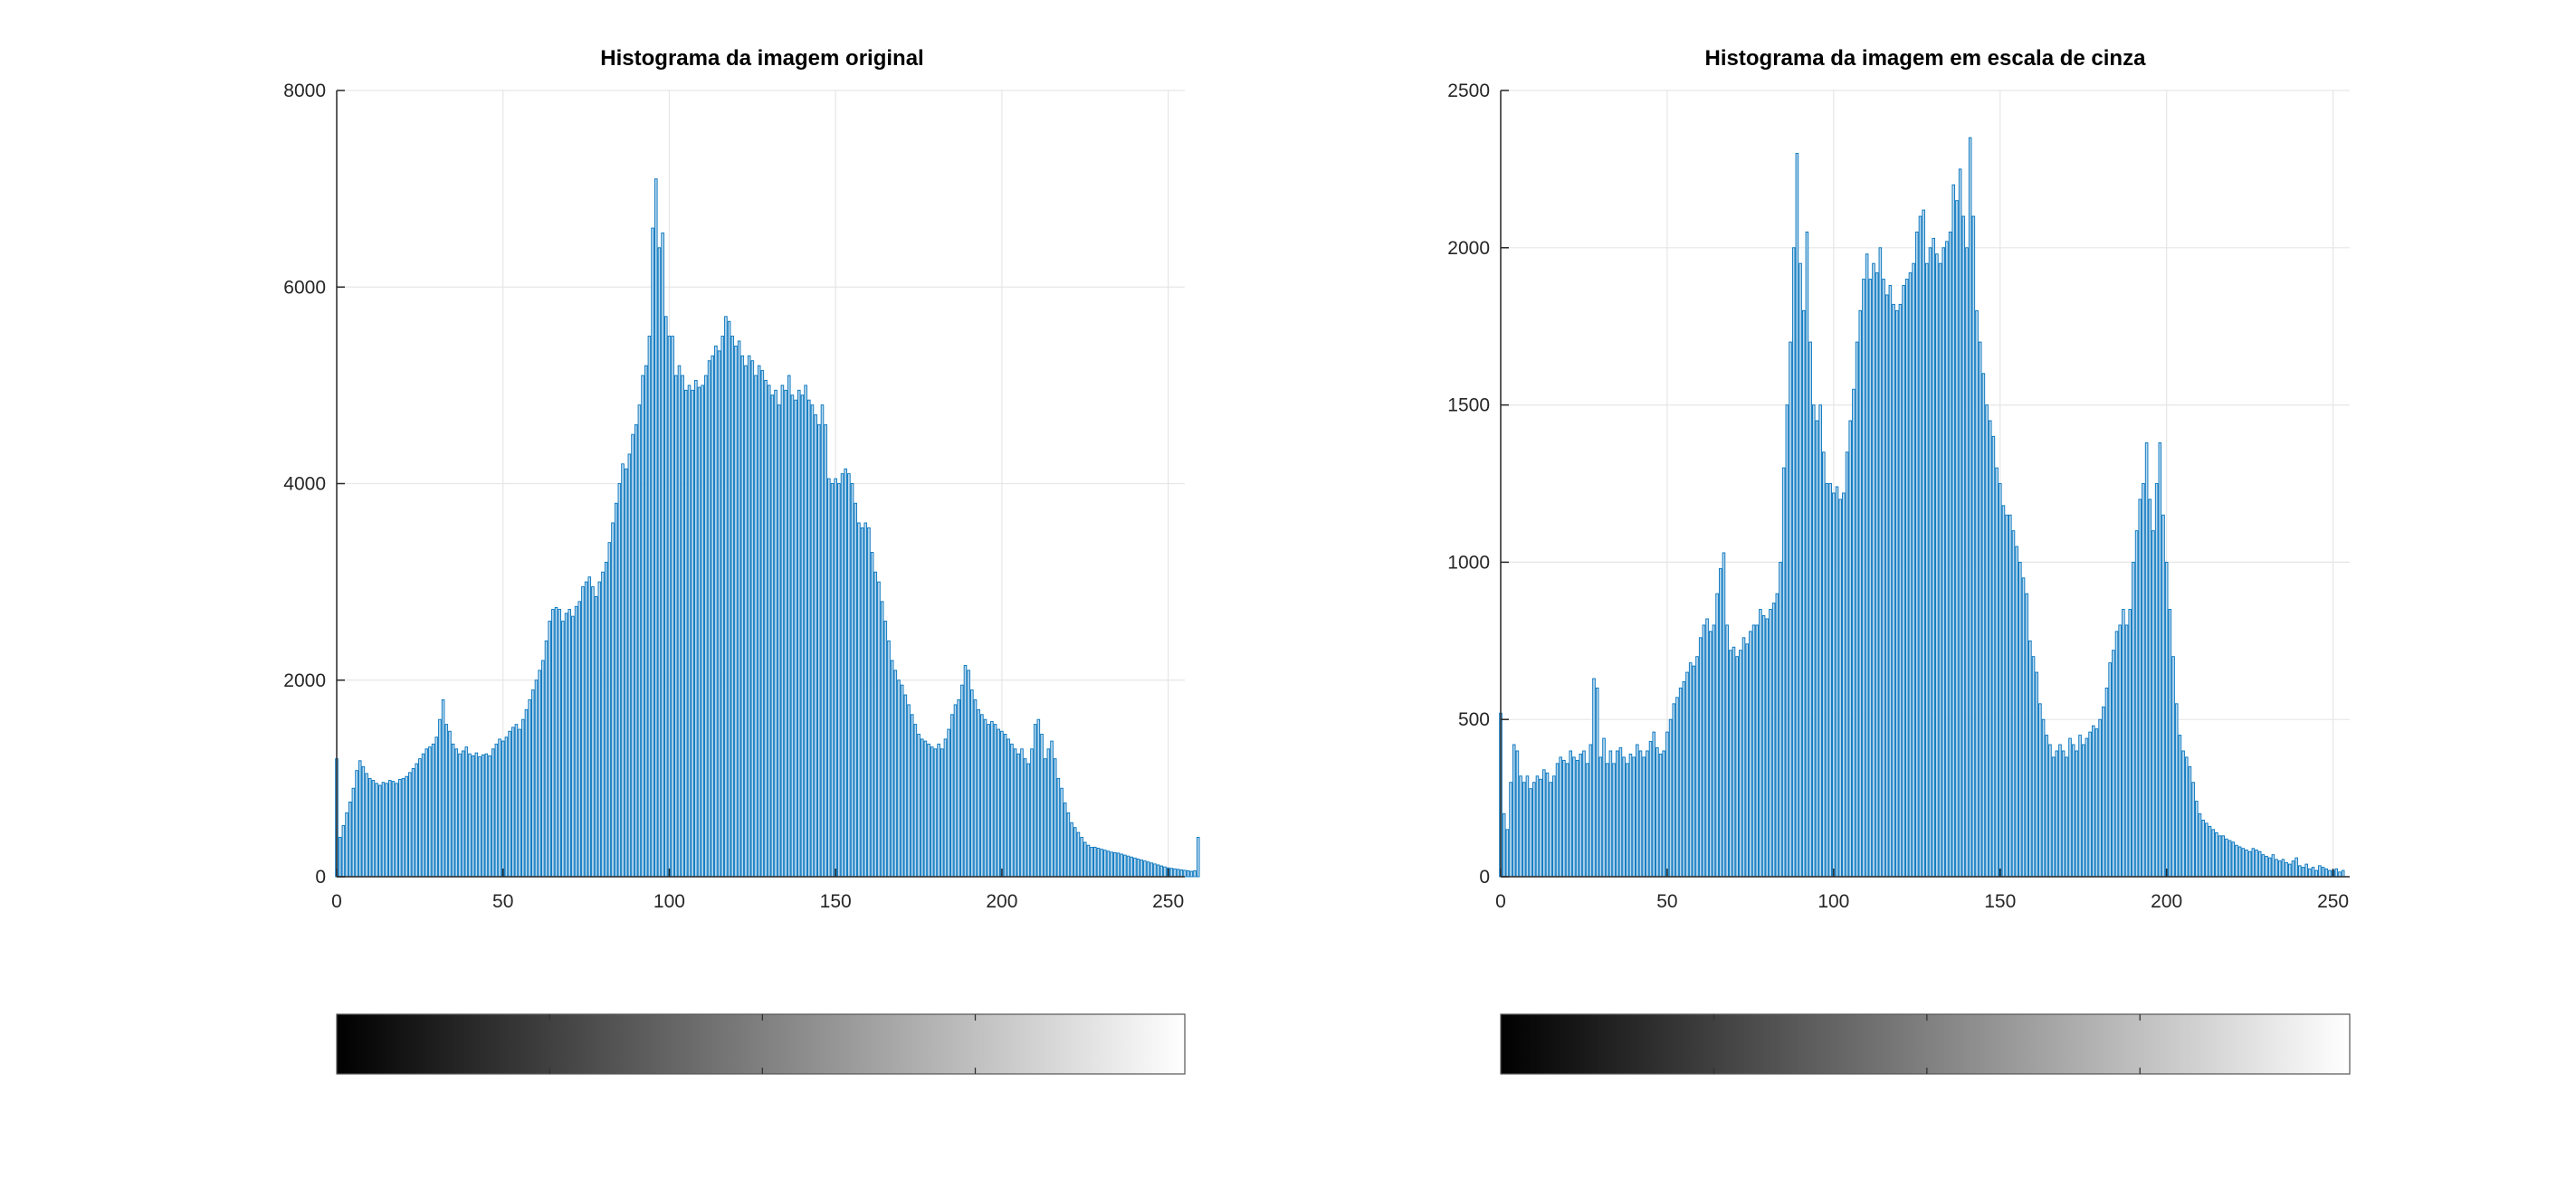 The image size is (2576, 1197). I want to click on x-tick-label: 200, so click(1002, 901).